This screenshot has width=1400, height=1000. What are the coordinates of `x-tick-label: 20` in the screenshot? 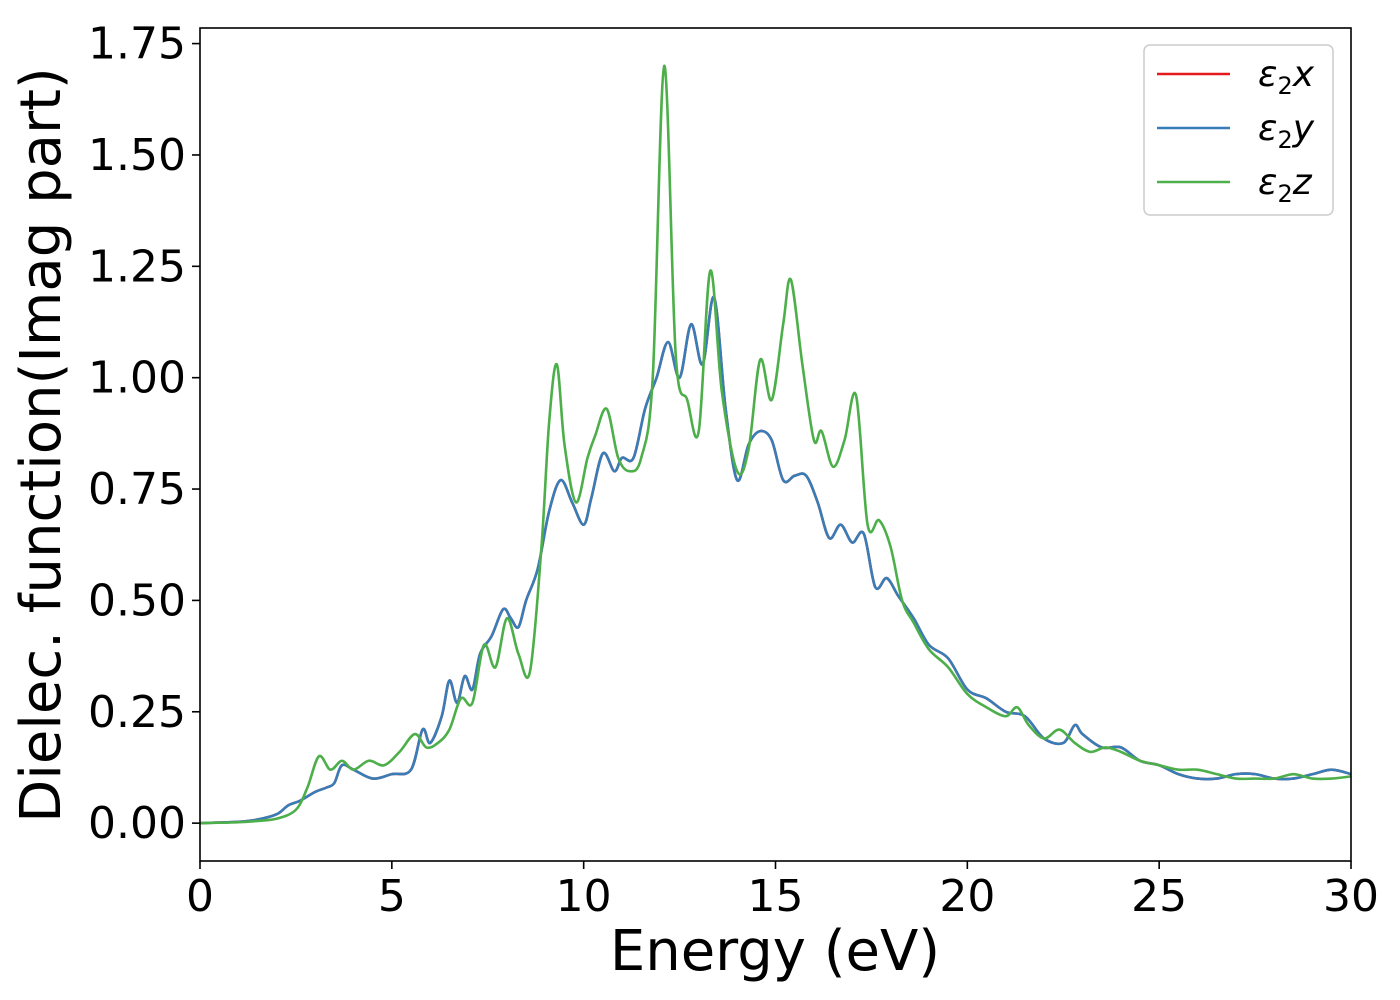 It's located at (967, 896).